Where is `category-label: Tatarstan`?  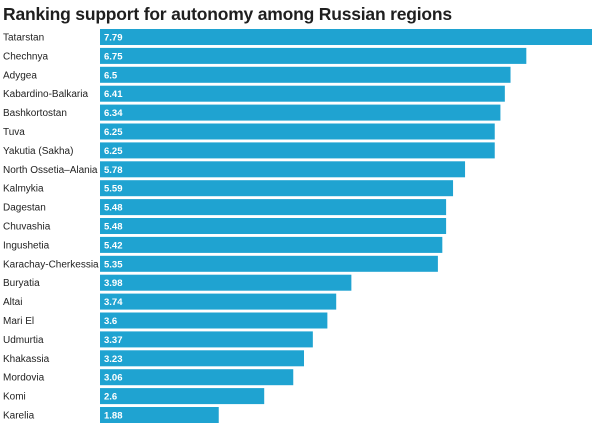 category-label: Tatarstan is located at coordinates (23, 38).